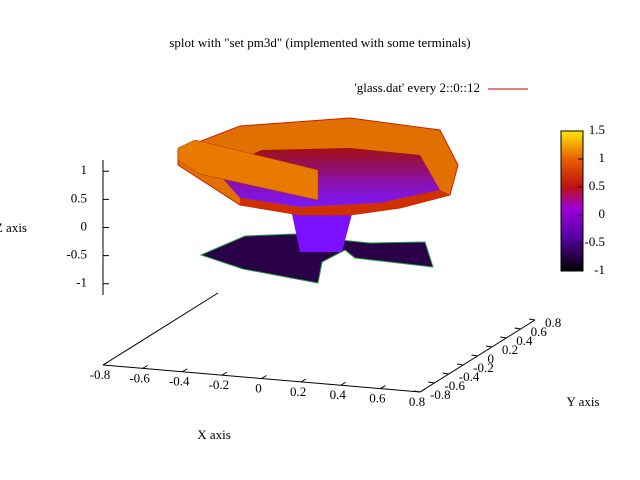 The height and width of the screenshot is (480, 640). Describe the element at coordinates (214, 434) in the screenshot. I see `x-axis-label: X axis` at that location.